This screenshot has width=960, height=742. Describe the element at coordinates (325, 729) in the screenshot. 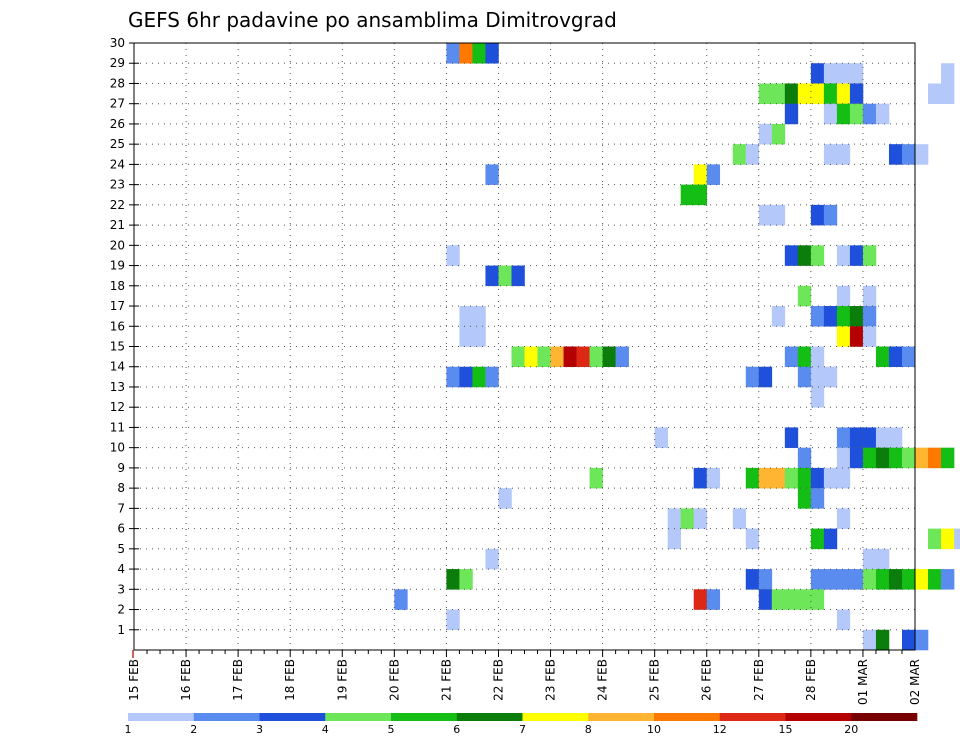

I see `legend-label: 4` at that location.